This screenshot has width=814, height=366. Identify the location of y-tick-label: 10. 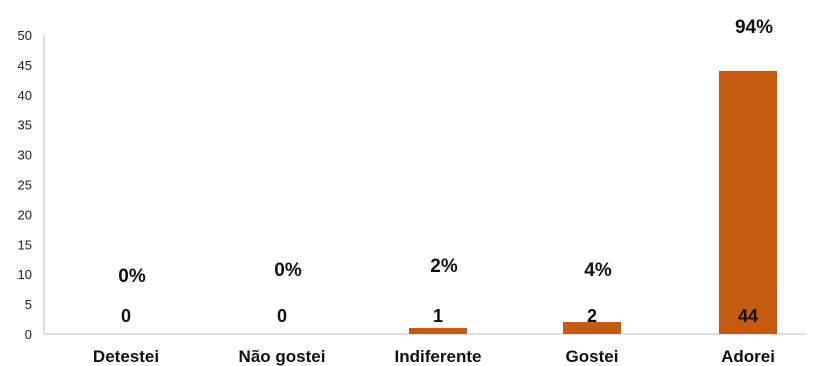
(25, 274).